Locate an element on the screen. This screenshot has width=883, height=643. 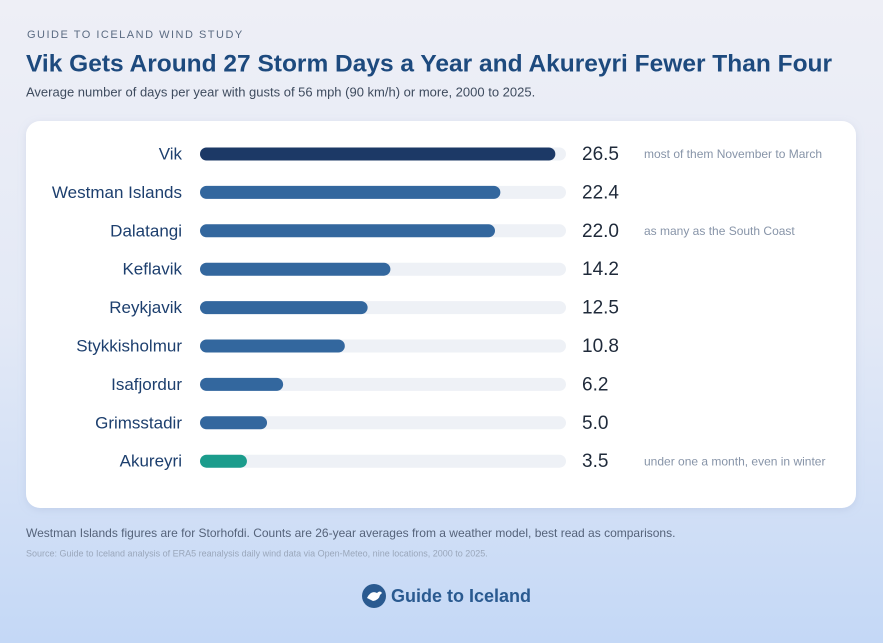
category-label: Grimsstadir is located at coordinates (138, 422).